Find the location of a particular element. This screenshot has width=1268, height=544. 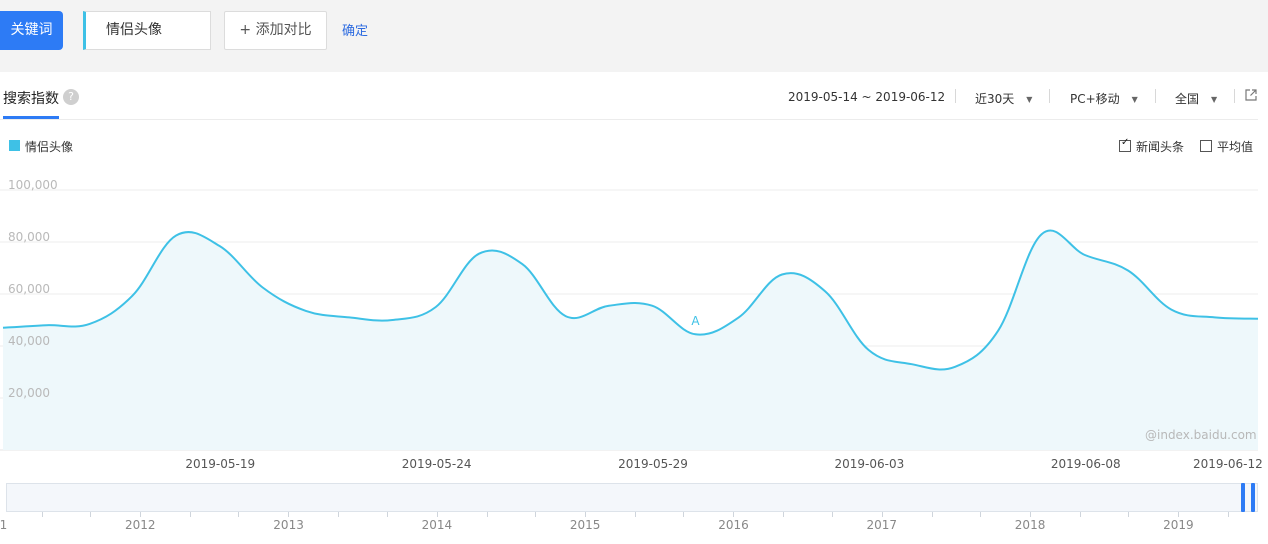

tab-divider is located at coordinates (629, 119).